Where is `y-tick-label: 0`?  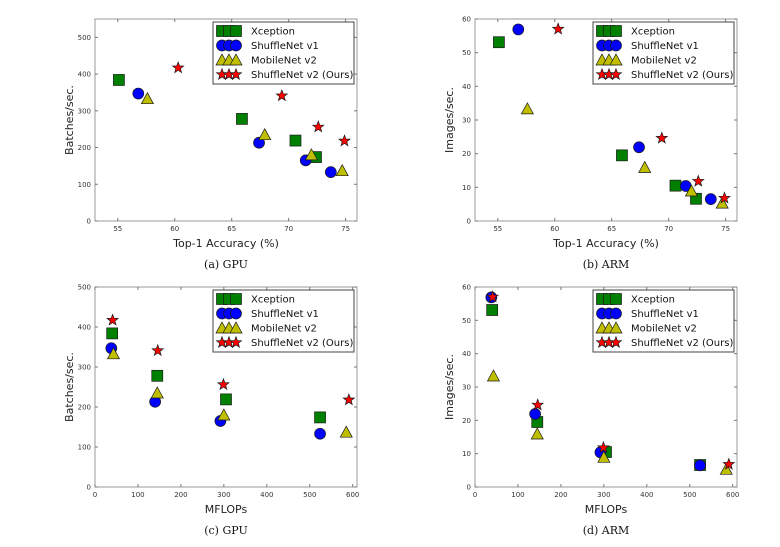 y-tick-label: 0 is located at coordinates (469, 488).